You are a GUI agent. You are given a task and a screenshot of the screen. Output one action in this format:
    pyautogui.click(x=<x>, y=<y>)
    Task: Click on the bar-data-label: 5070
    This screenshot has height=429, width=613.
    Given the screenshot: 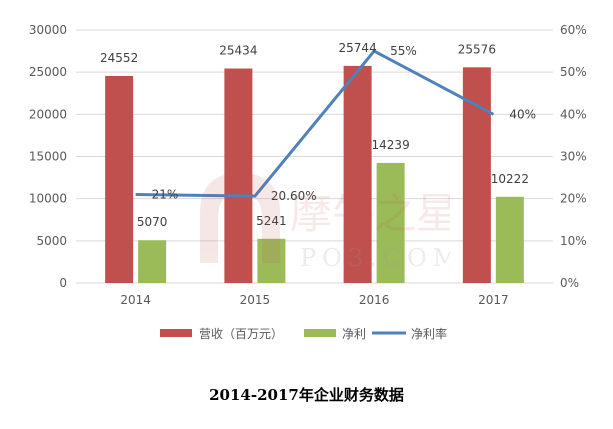 What is the action you would take?
    pyautogui.click(x=152, y=222)
    